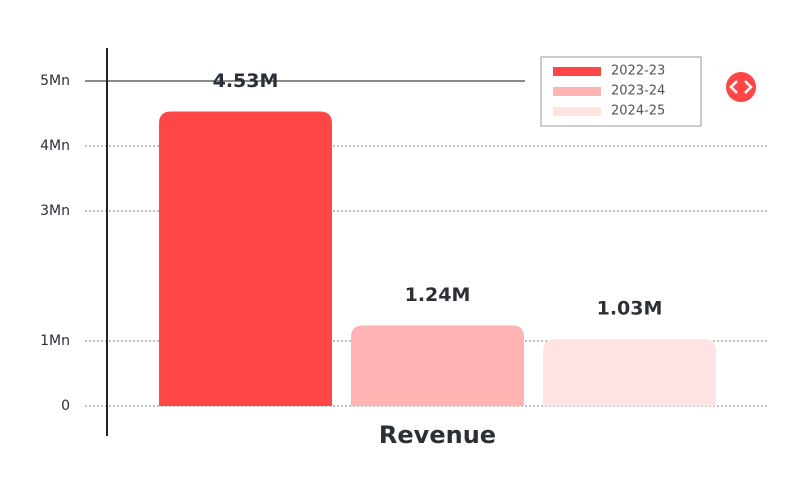 This screenshot has height=500, width=800. Describe the element at coordinates (246, 81) in the screenshot. I see `value-label: 4.53M` at that location.